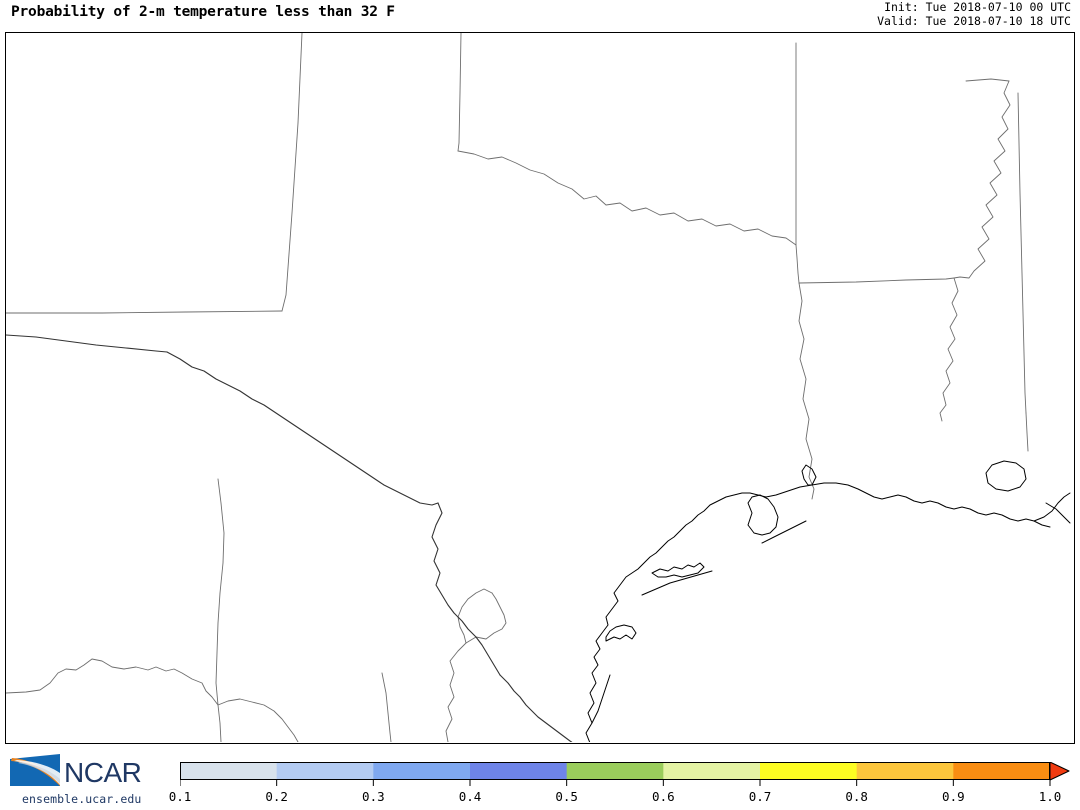 Image resolution: width=1080 pixels, height=810 pixels. I want to click on colorbar-bands, so click(625, 771).